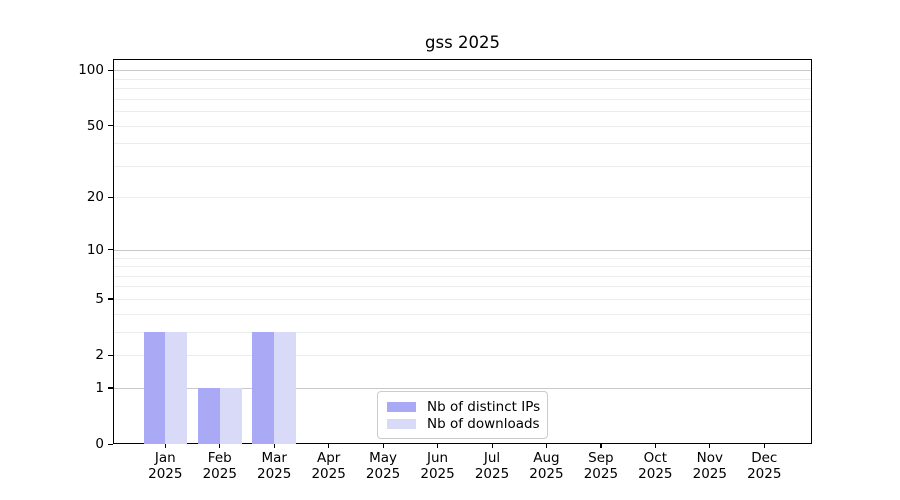 The height and width of the screenshot is (500, 900). What do you see at coordinates (99, 387) in the screenshot?
I see `y-tick-label: 1` at bounding box center [99, 387].